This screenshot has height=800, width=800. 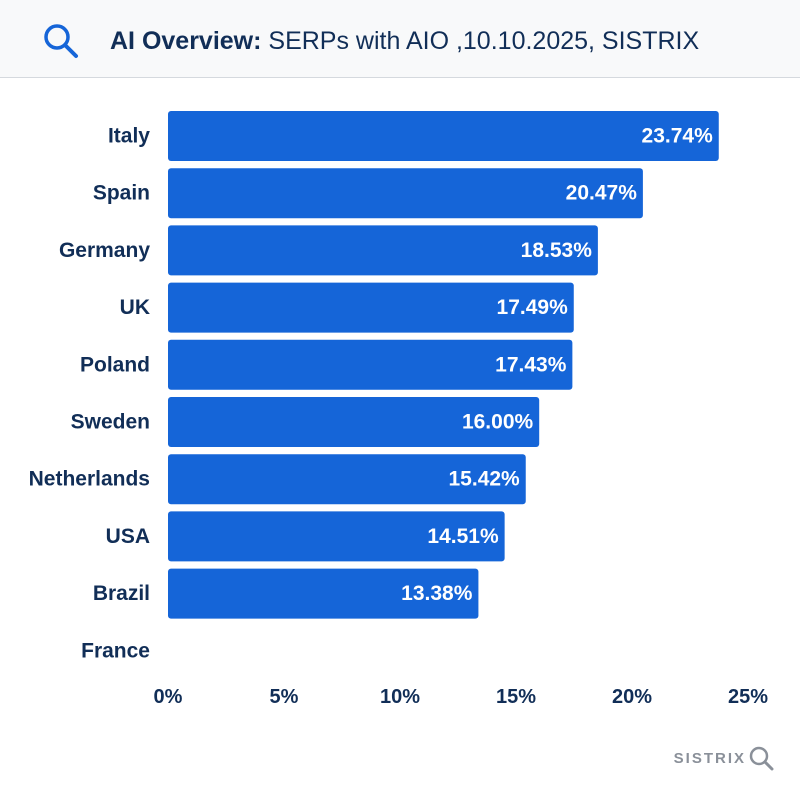 What do you see at coordinates (115, 650) in the screenshot?
I see `category-label: France` at bounding box center [115, 650].